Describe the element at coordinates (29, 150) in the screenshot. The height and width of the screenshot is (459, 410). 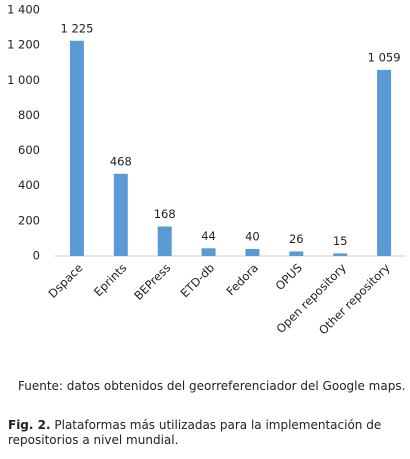
I see `y-tick-label: 600` at that location.